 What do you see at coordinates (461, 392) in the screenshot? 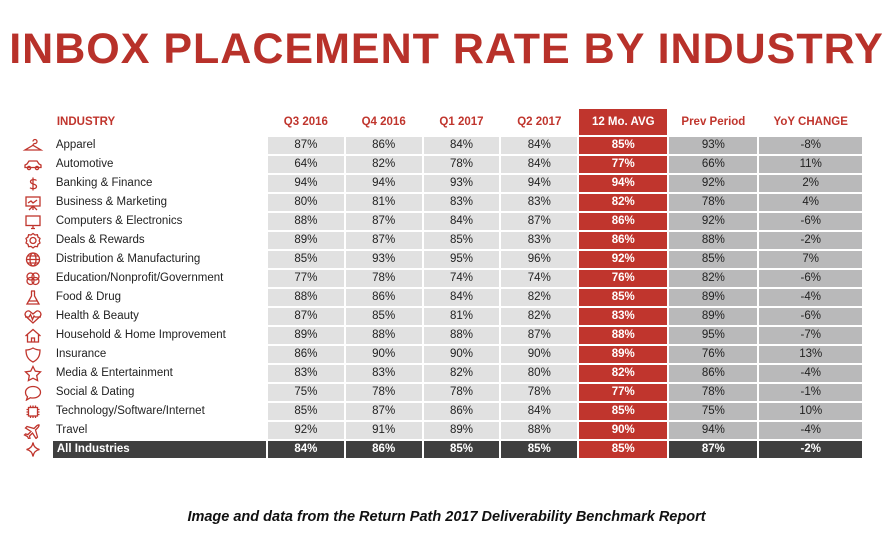
I see `q1-2017-cell: 78%` at bounding box center [461, 392].